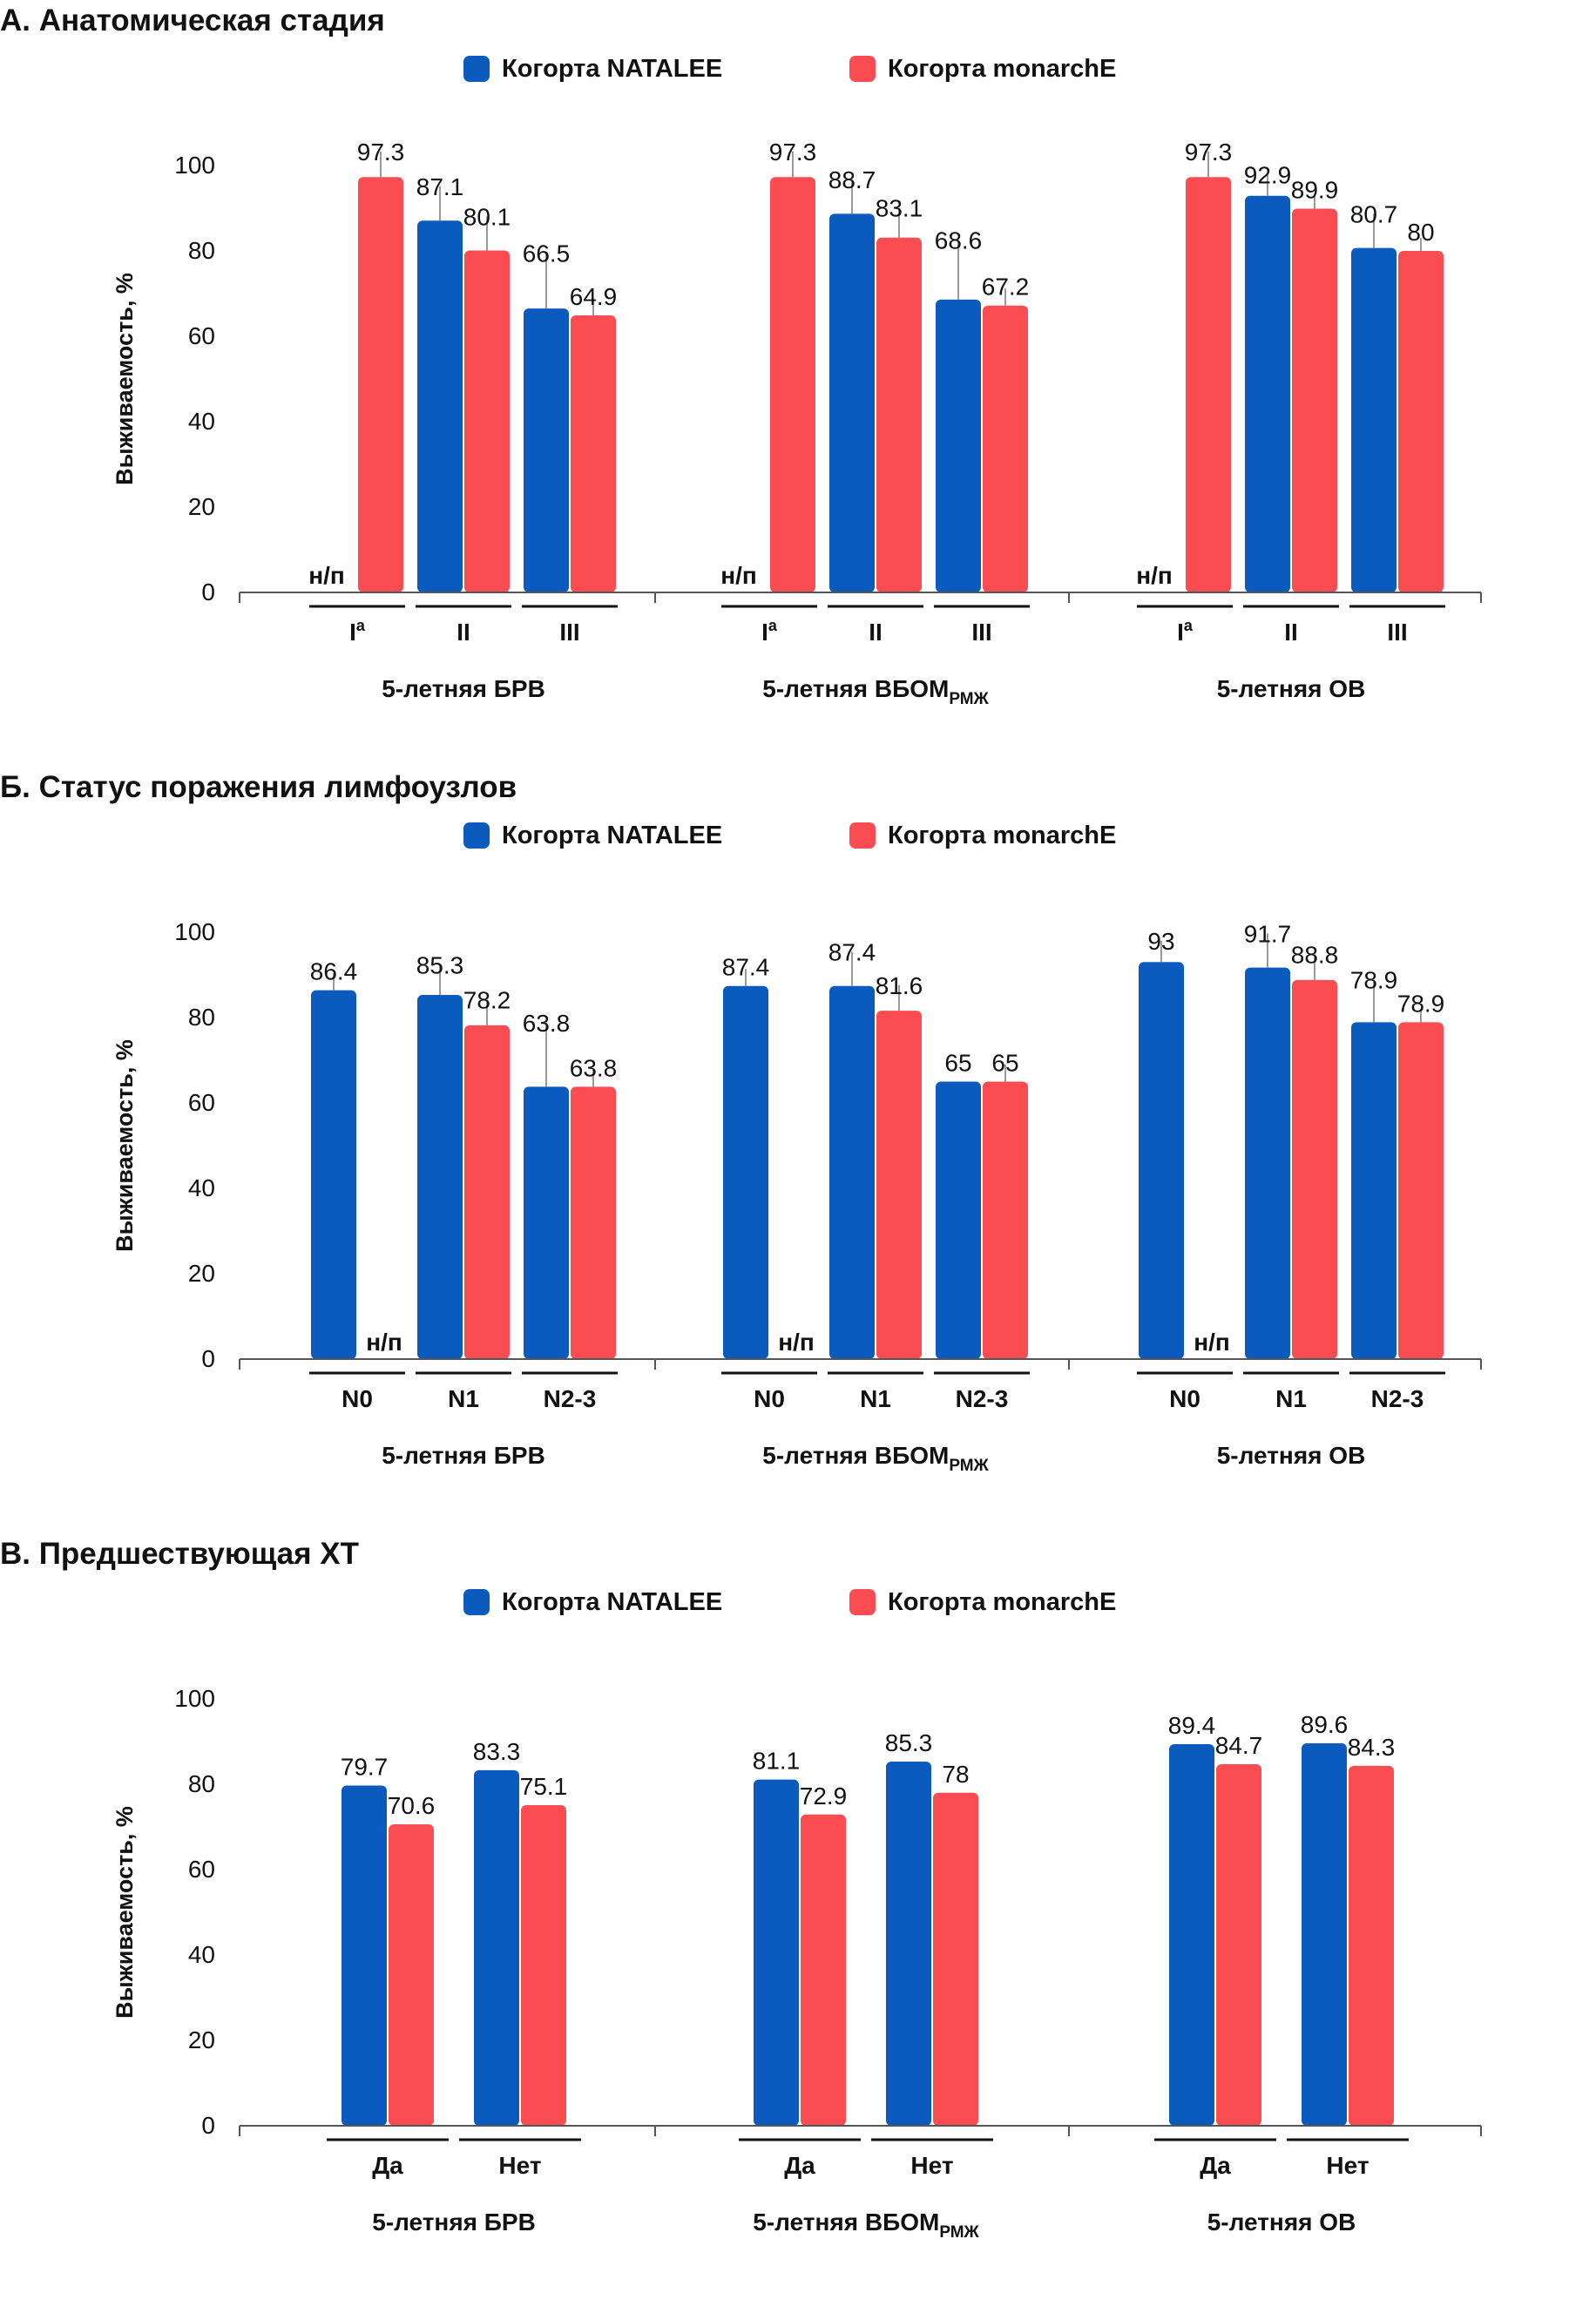 This screenshot has height=2300, width=1596. What do you see at coordinates (824, 1796) in the screenshot?
I see `data-label-monarche: 72.9` at bounding box center [824, 1796].